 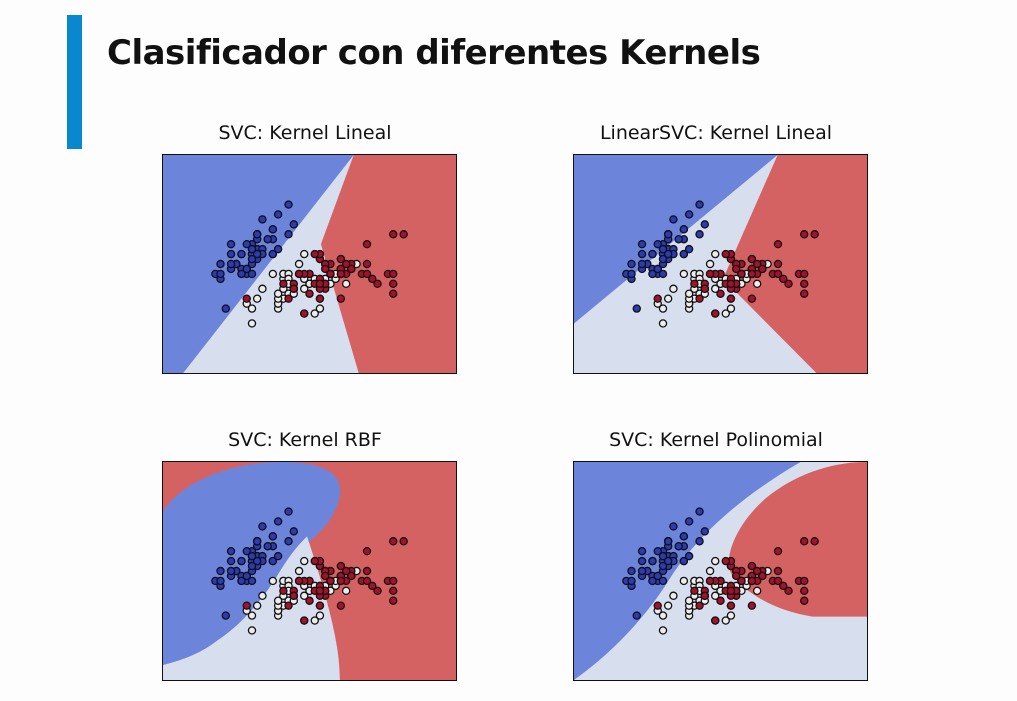 What do you see at coordinates (305, 133) in the screenshot?
I see `chart-title: SVC: Kernel Lineal` at bounding box center [305, 133].